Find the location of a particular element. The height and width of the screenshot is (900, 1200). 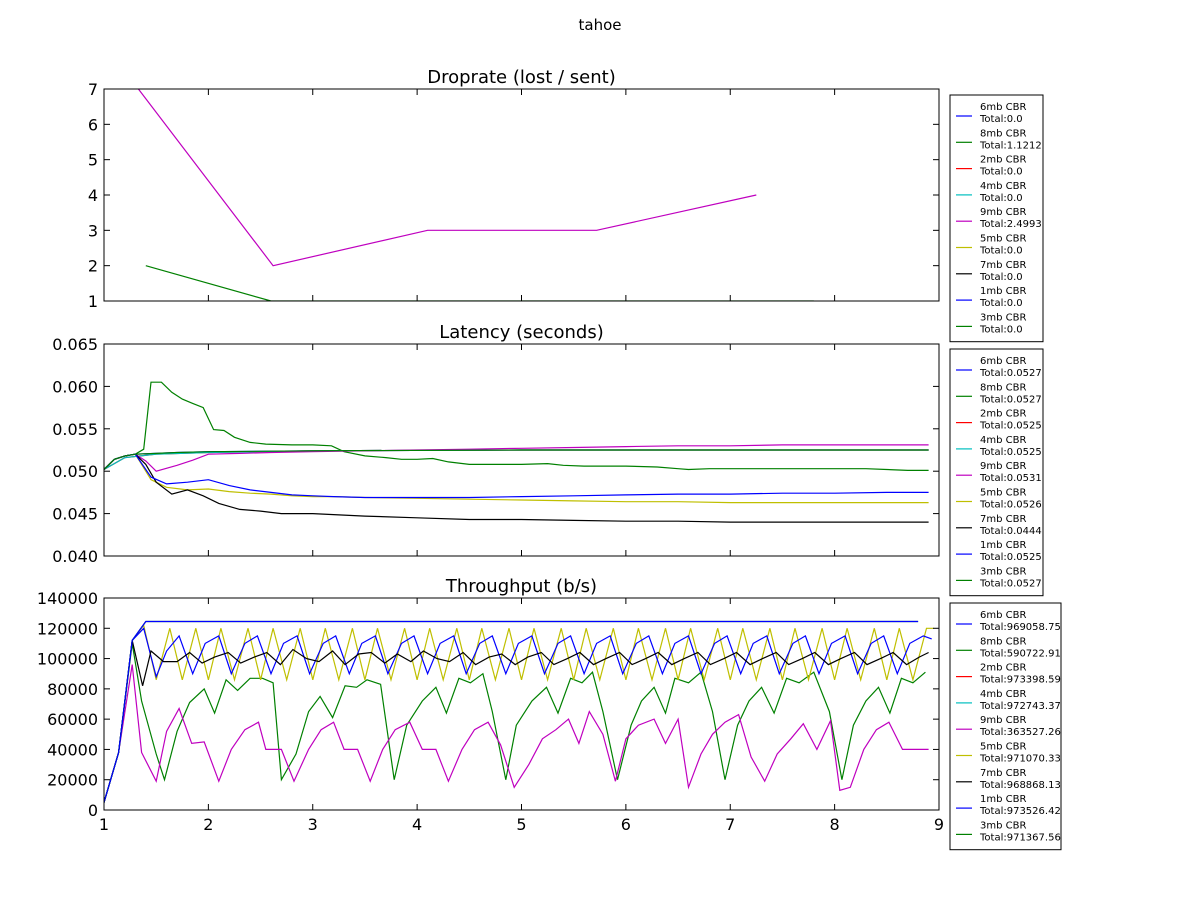

droprate-ytick-label: 4 is located at coordinates (93, 195).